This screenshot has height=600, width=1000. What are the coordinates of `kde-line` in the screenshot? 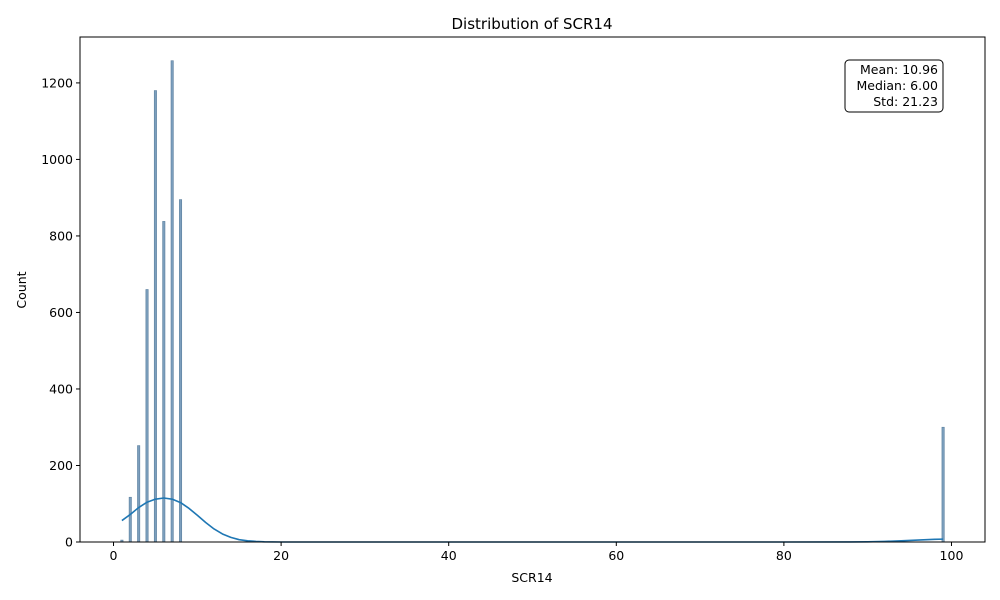 It's located at (532, 520).